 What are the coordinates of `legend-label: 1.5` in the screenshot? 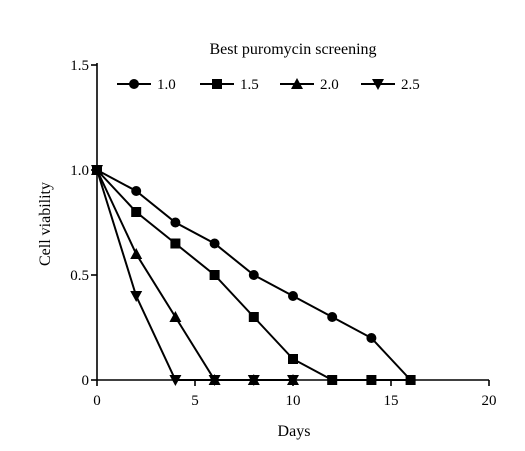 It's located at (249, 85).